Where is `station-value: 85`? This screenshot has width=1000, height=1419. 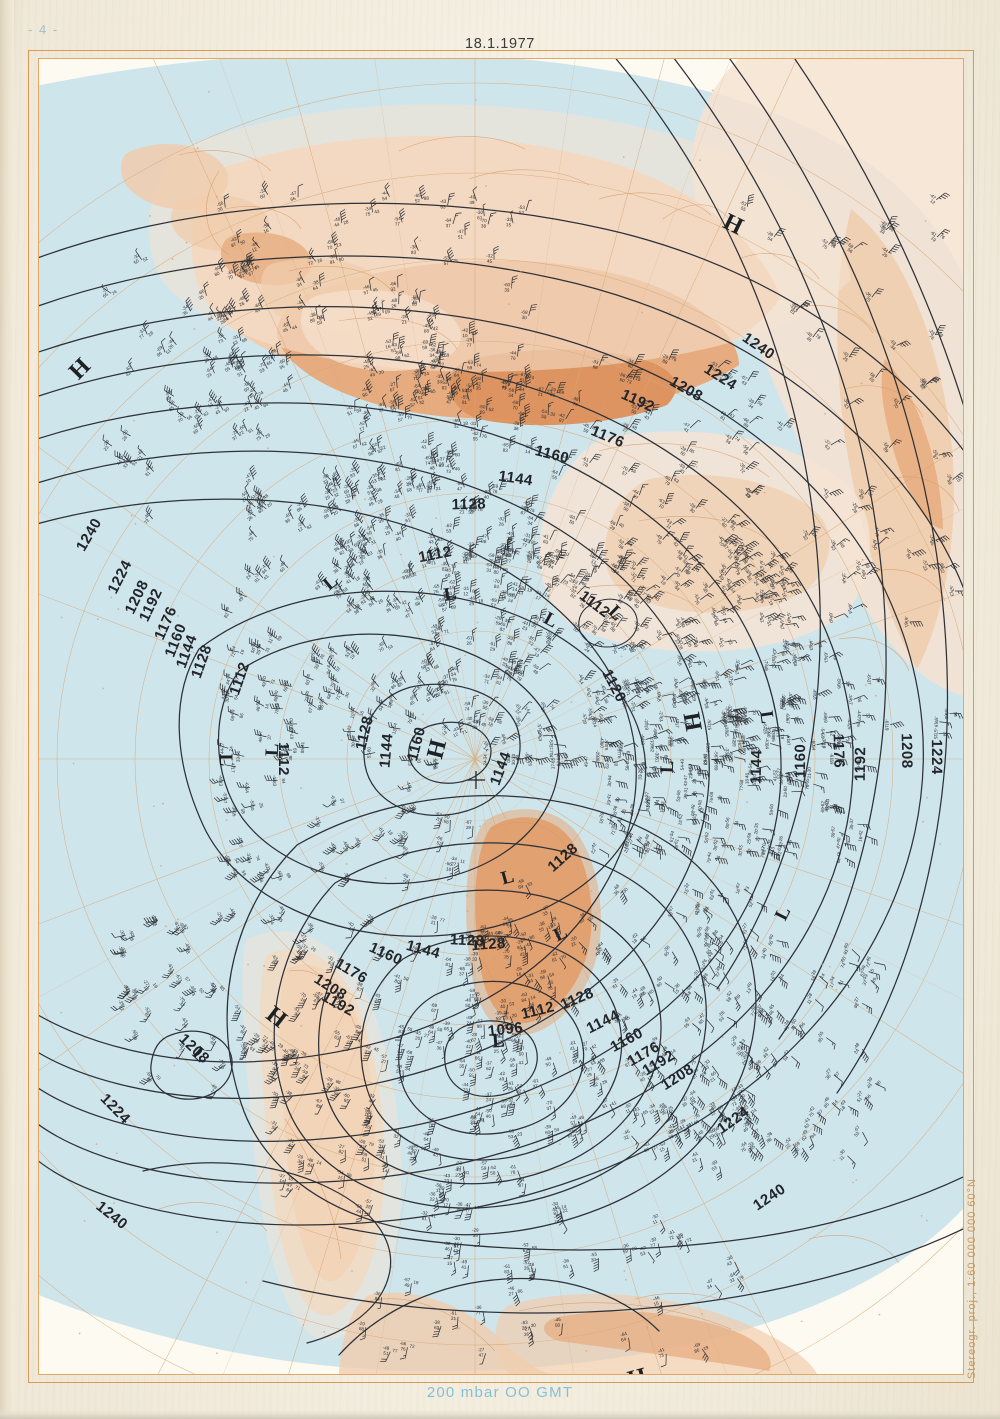
station-value: 85 is located at coordinates (773, 739).